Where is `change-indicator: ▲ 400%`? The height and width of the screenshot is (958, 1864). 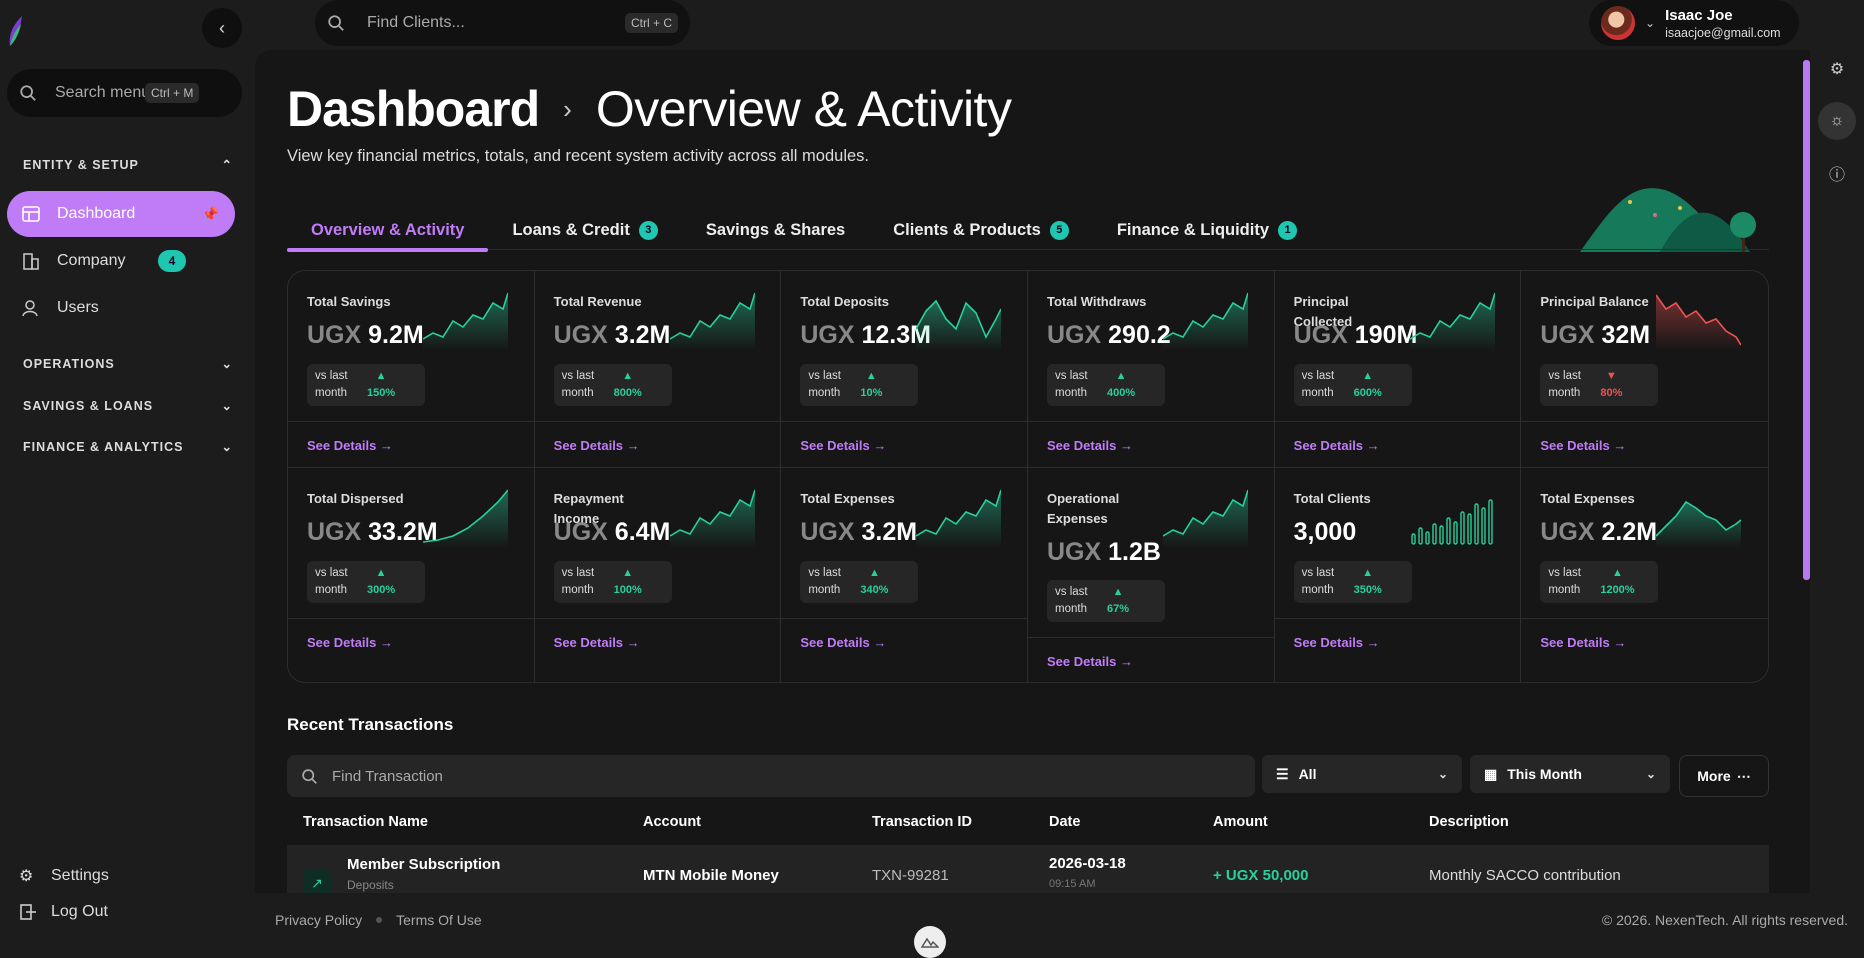 change-indicator: ▲ 400% is located at coordinates (1121, 384).